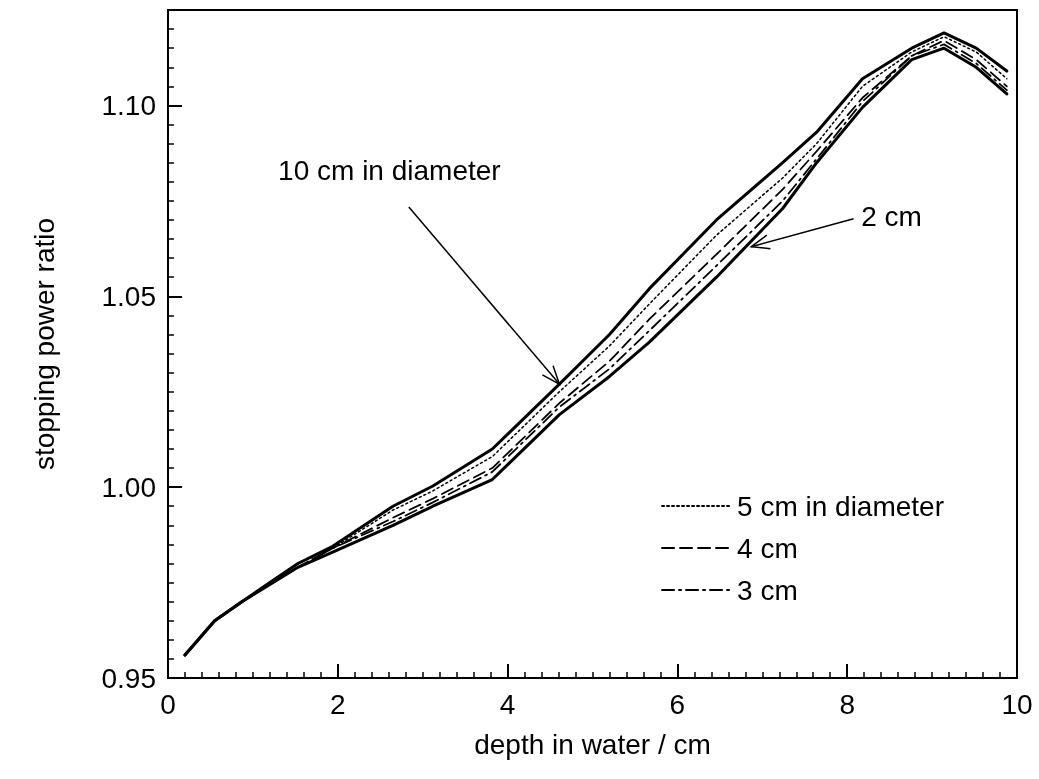  I want to click on annotation: 10 cm in diameter, so click(389, 170).